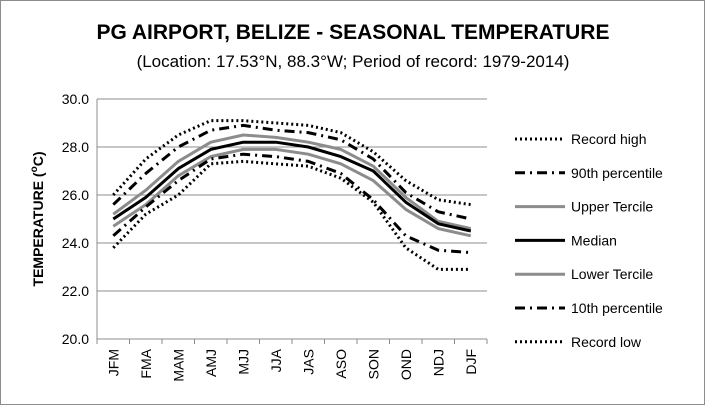  What do you see at coordinates (292, 163) in the screenshot?
I see `series-line-record-high` at bounding box center [292, 163].